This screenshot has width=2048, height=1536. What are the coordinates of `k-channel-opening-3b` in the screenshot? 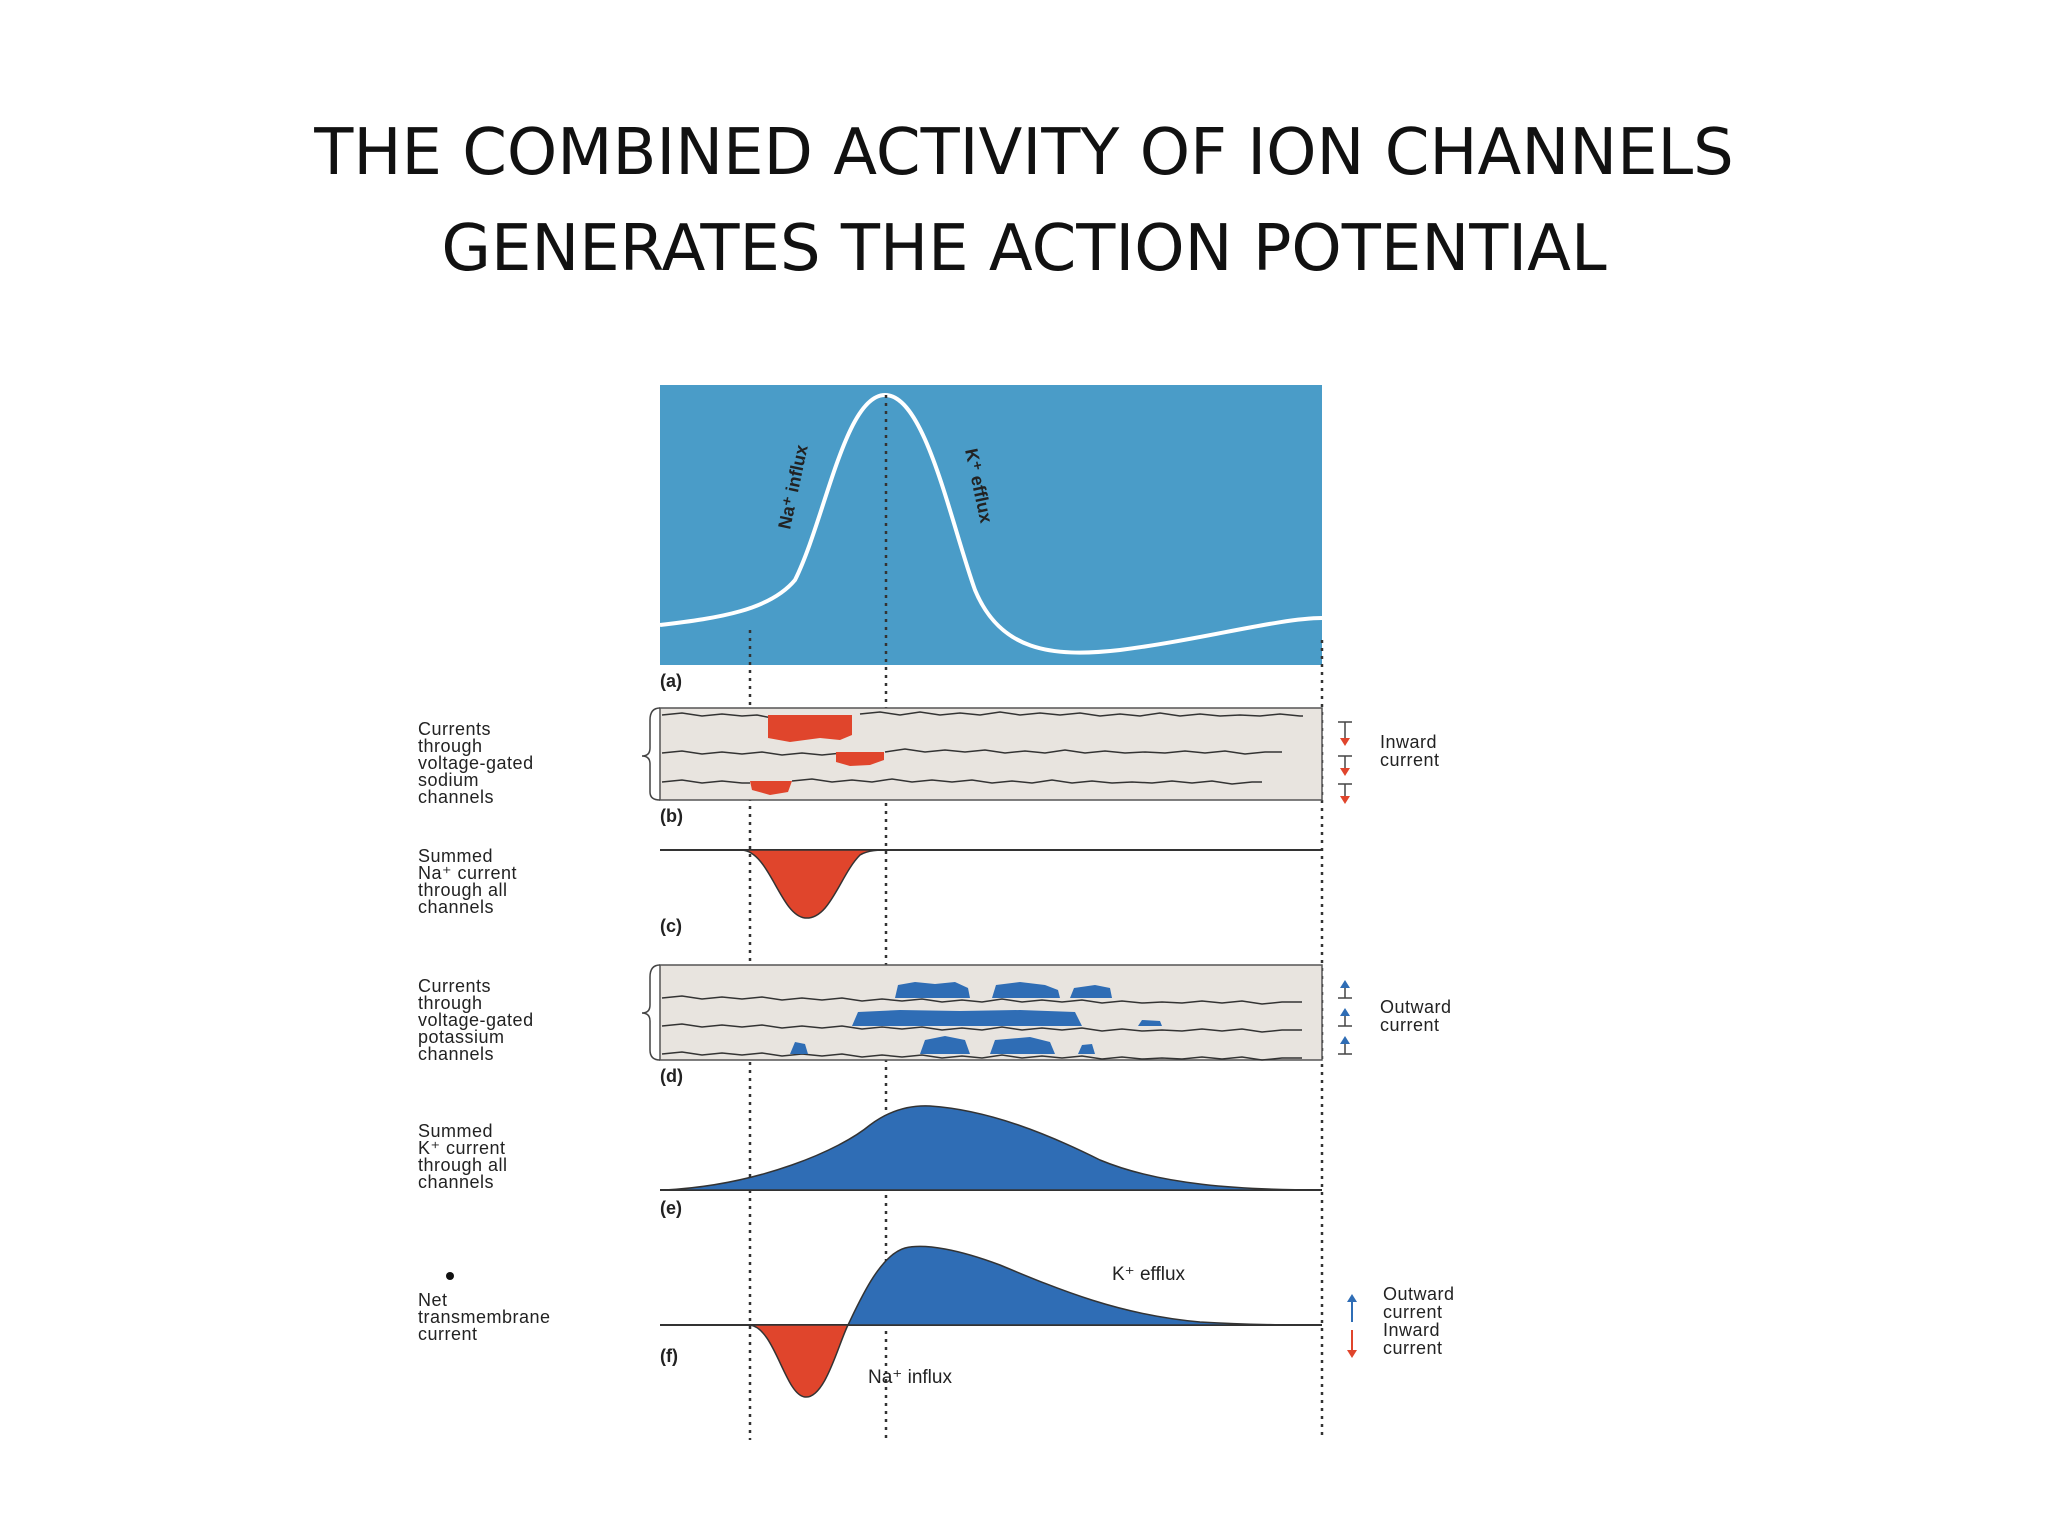 It's located at (945, 1045).